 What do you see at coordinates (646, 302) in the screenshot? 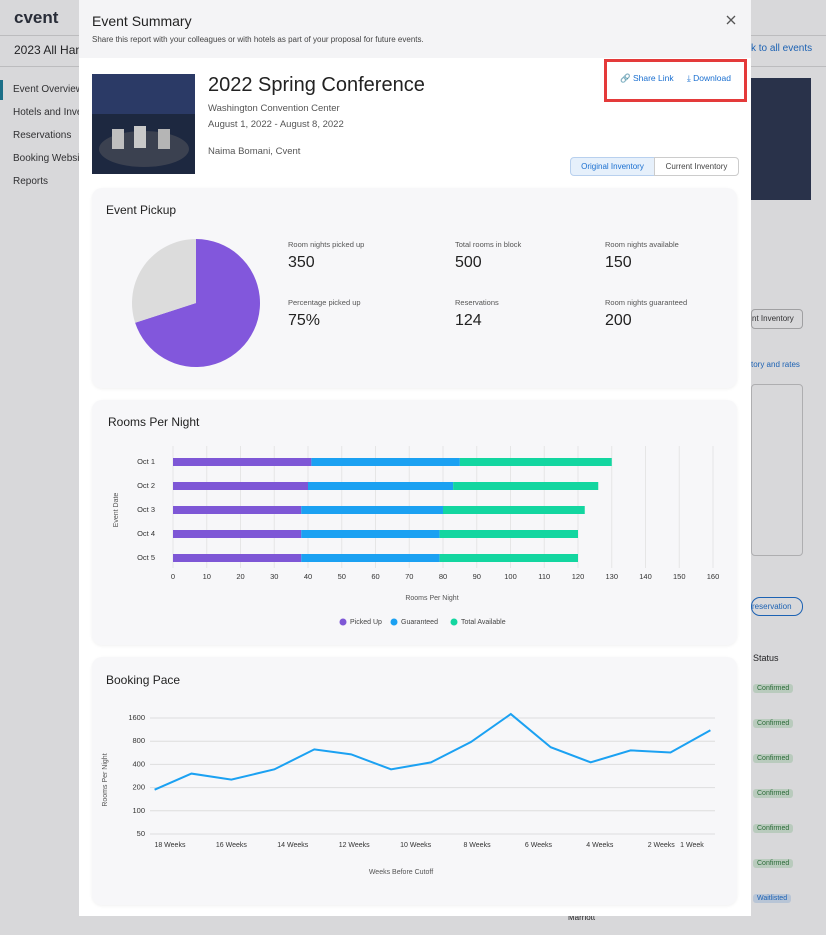
I see `stat-label: Room nights guaranteed` at bounding box center [646, 302].